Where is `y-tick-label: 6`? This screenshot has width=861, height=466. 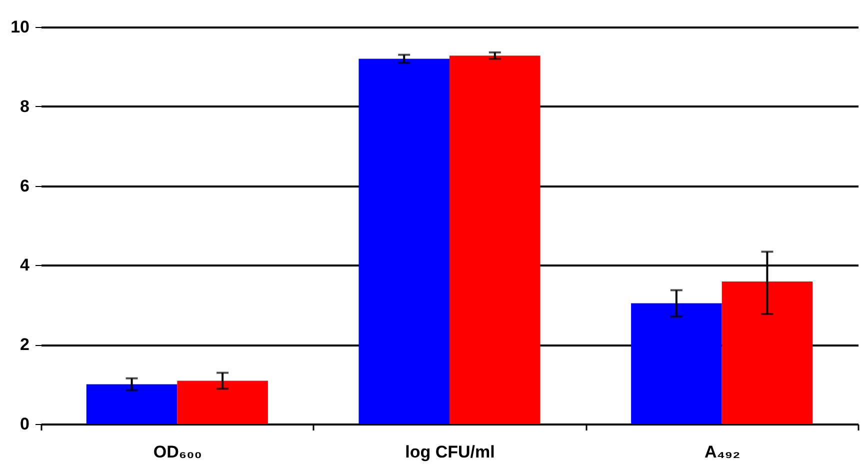
y-tick-label: 6 is located at coordinates (25, 186).